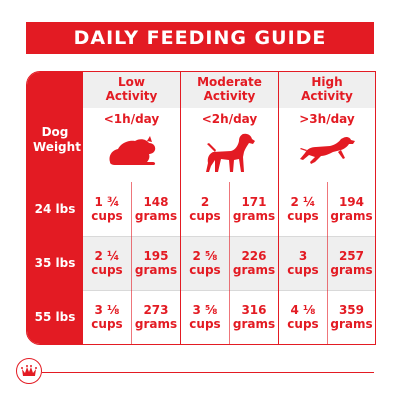 The width and height of the screenshot is (400, 400). I want to click on grams-value: 194, so click(351, 201).